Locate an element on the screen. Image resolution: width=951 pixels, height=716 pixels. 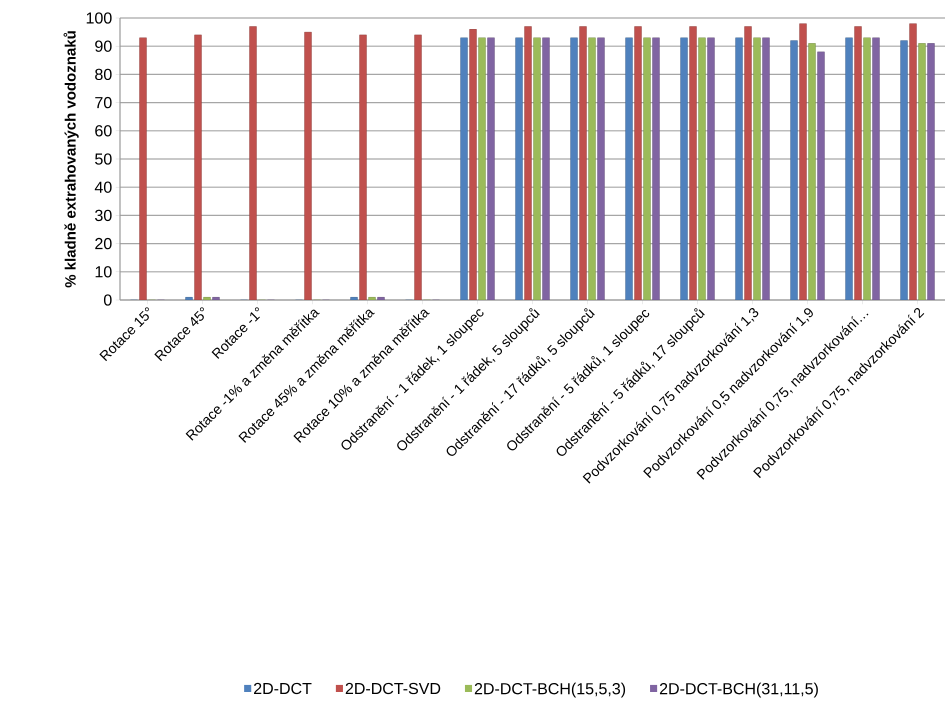
y-tick-label: 0 is located at coordinates (108, 300).